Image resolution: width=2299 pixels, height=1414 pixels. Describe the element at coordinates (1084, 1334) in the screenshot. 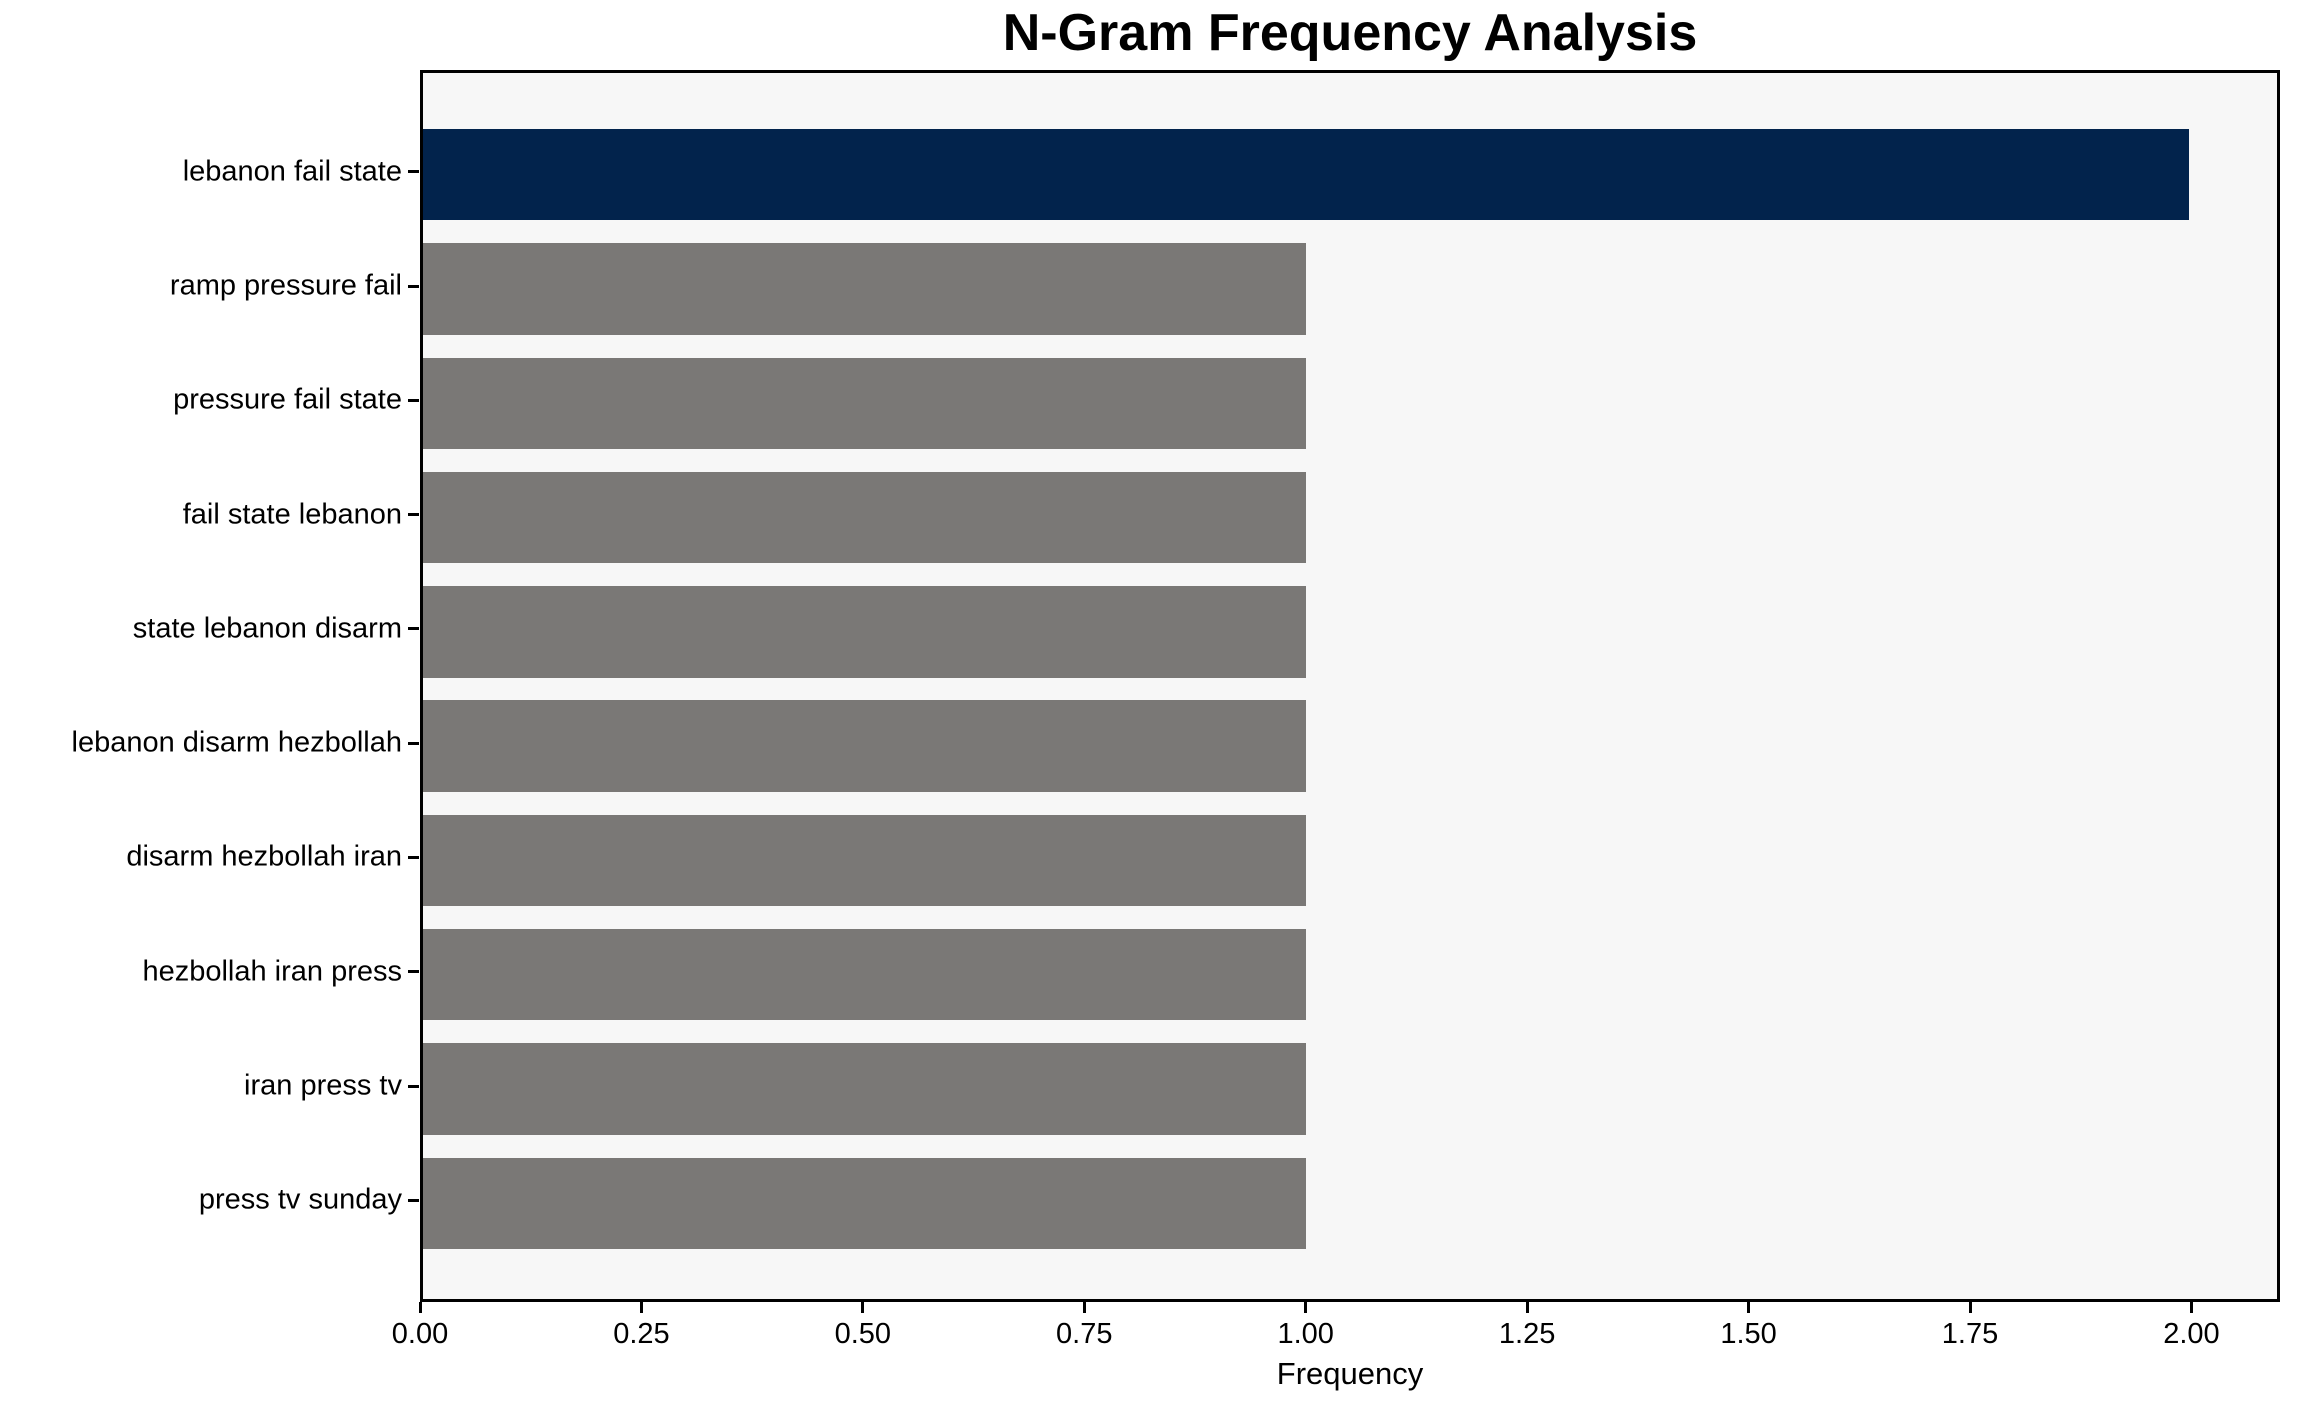

I see `x-tick-label: 0.75` at that location.